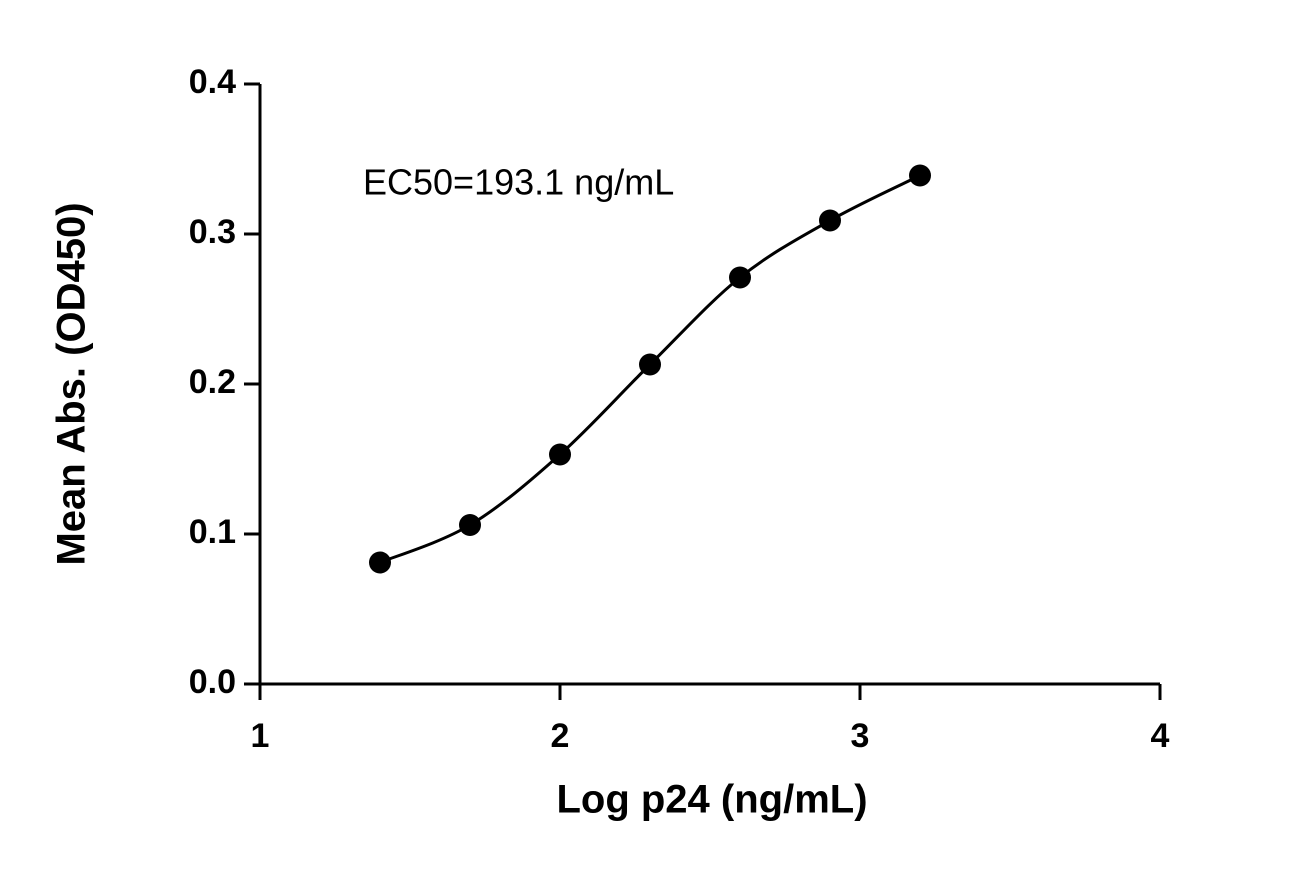 Image resolution: width=1299 pixels, height=870 pixels. What do you see at coordinates (212, 682) in the screenshot?
I see `y-tick-label: 0.0` at bounding box center [212, 682].